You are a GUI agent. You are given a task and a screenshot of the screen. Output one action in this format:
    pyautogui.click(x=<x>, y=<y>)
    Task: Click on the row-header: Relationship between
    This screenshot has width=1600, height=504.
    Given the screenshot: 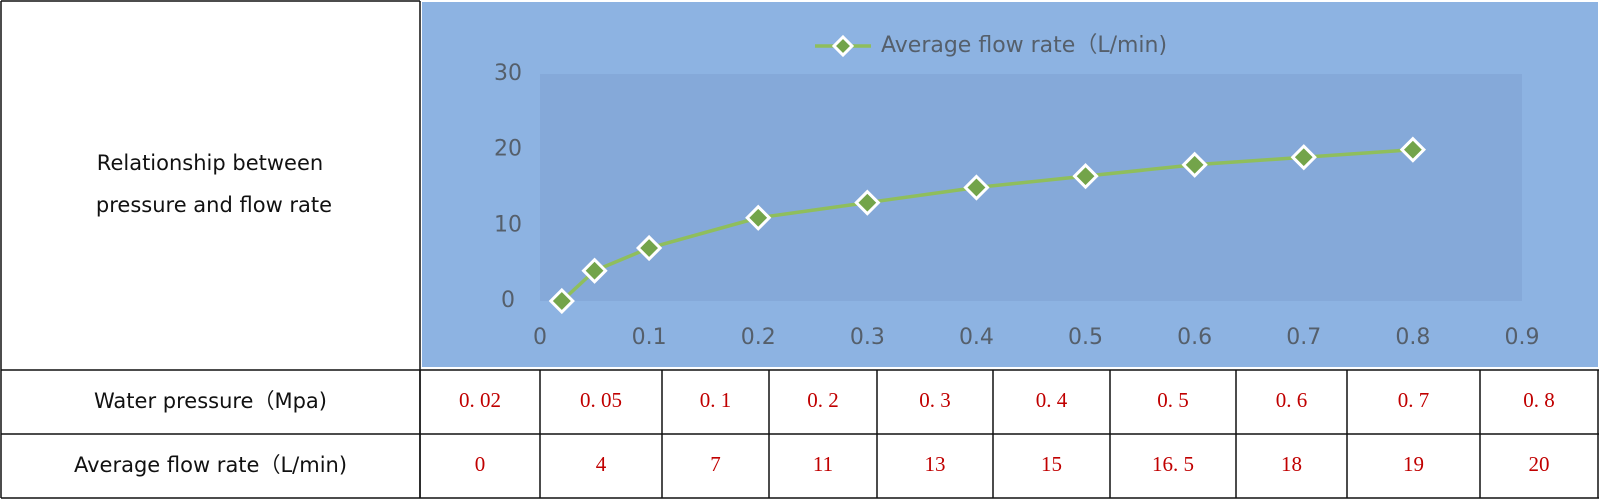 What is the action you would take?
    pyautogui.click(x=210, y=163)
    